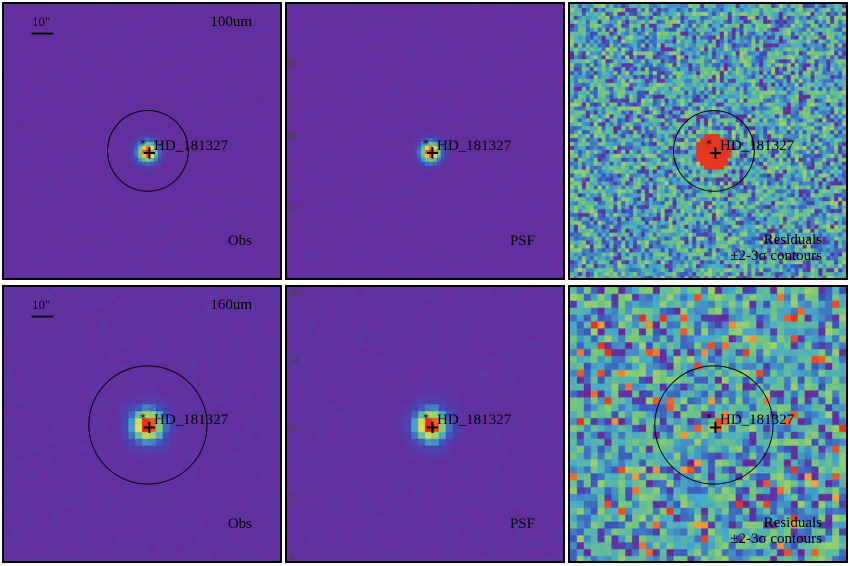 The width and height of the screenshot is (850, 566). I want to click on y-tick: 10, so click(294, 497).